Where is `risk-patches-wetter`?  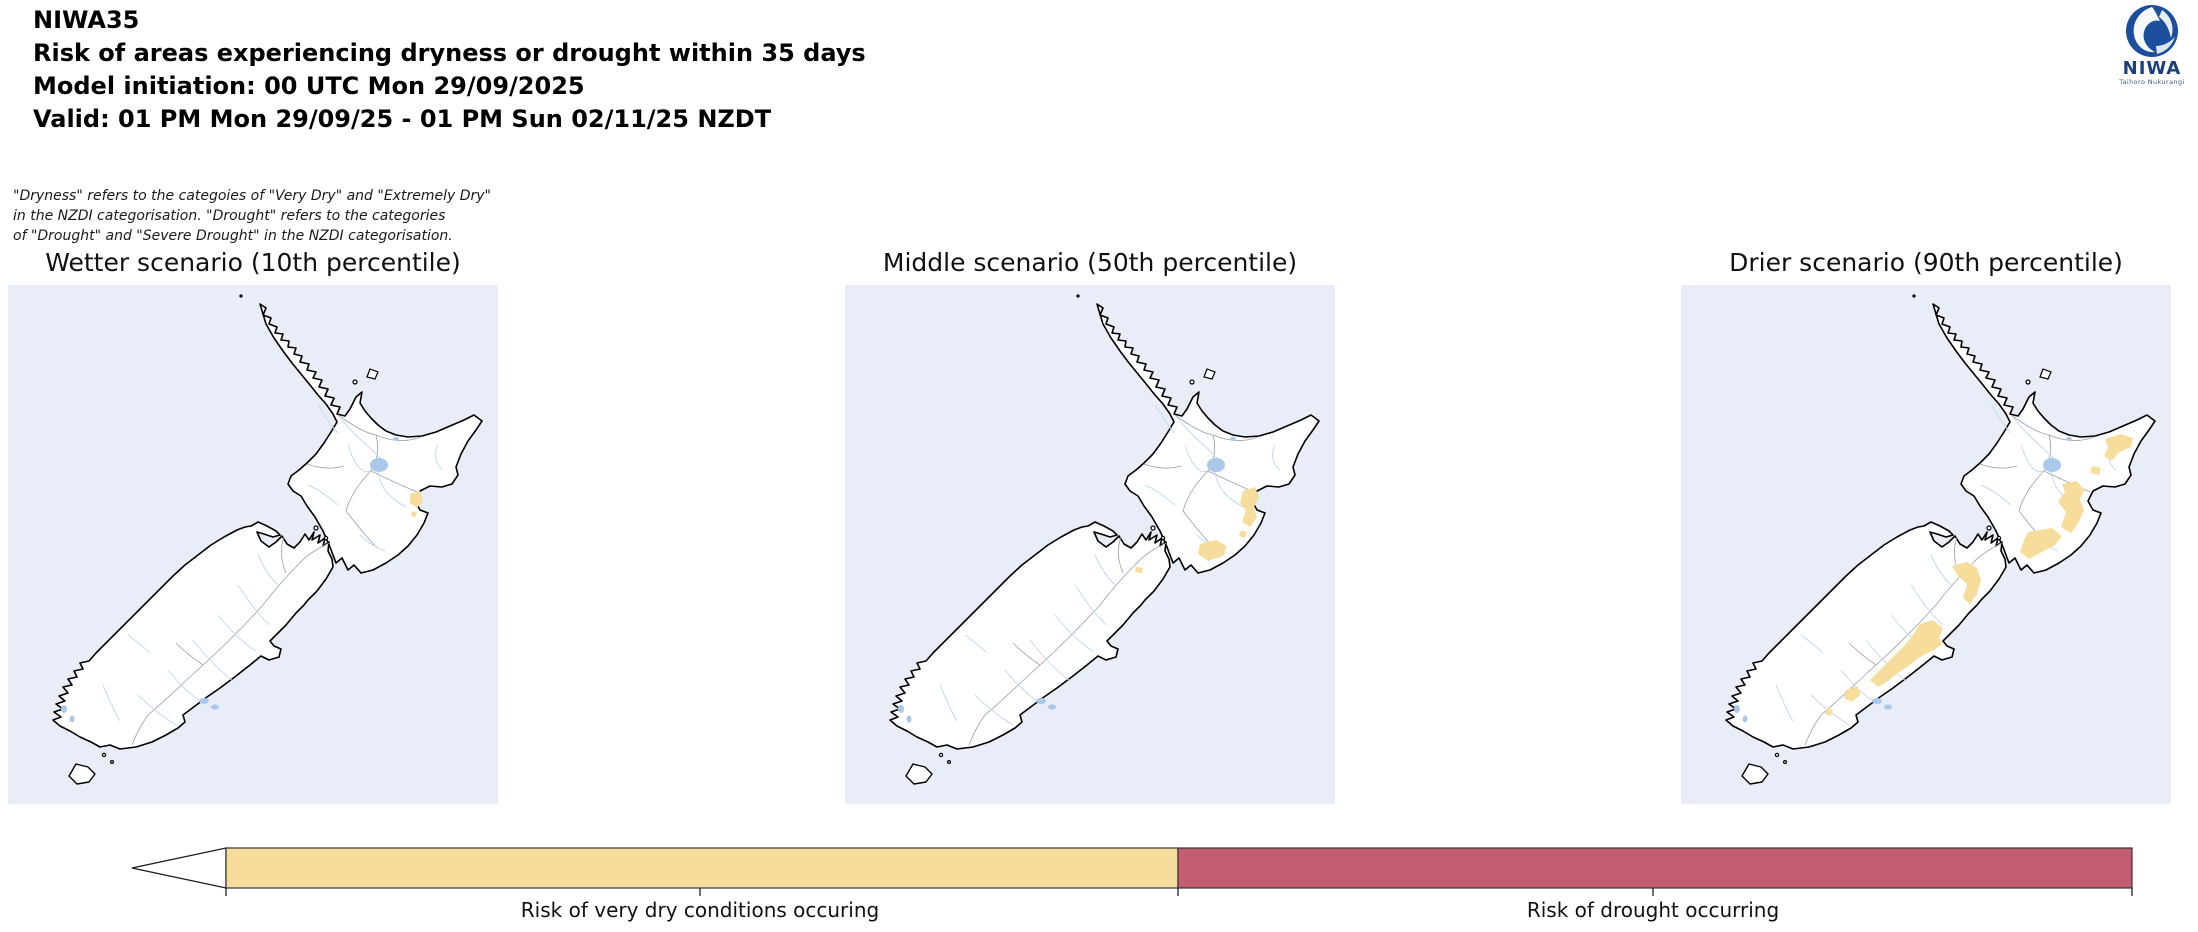 risk-patches-wetter is located at coordinates (416, 504).